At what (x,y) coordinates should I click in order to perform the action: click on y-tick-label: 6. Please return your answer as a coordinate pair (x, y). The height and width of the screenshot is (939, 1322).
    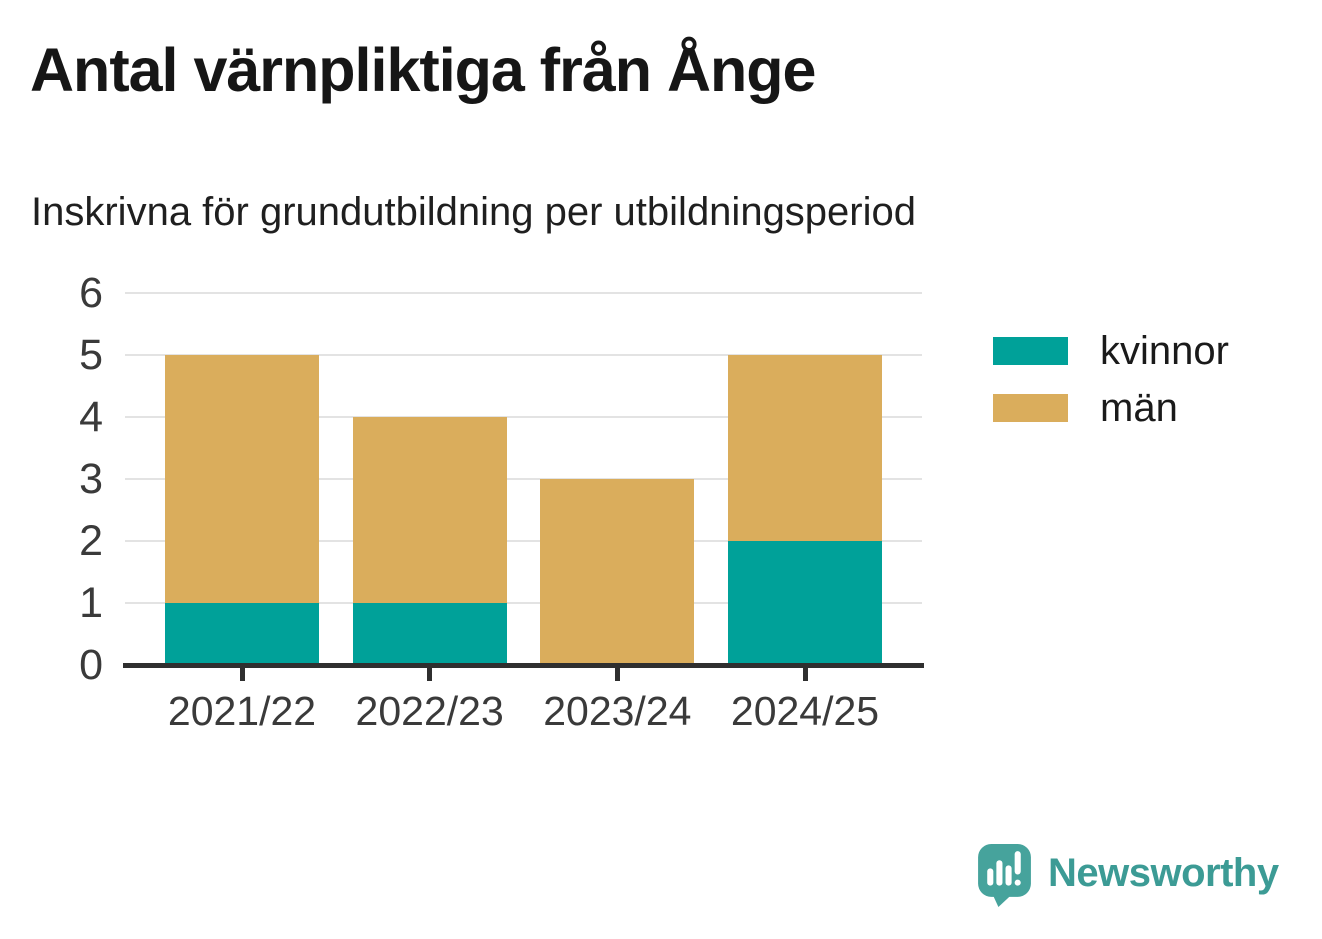
    Looking at the image, I should click on (91, 293).